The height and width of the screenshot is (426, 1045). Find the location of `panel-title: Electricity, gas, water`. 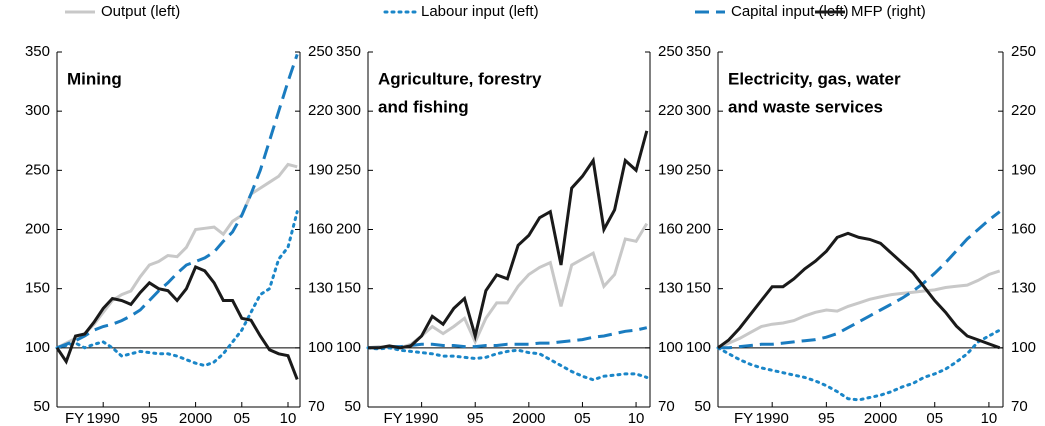

panel-title: Electricity, gas, water is located at coordinates (814, 78).